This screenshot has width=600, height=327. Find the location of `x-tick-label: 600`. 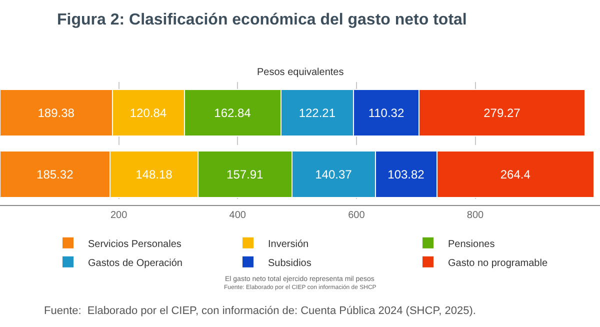

x-tick-label: 600 is located at coordinates (357, 215).